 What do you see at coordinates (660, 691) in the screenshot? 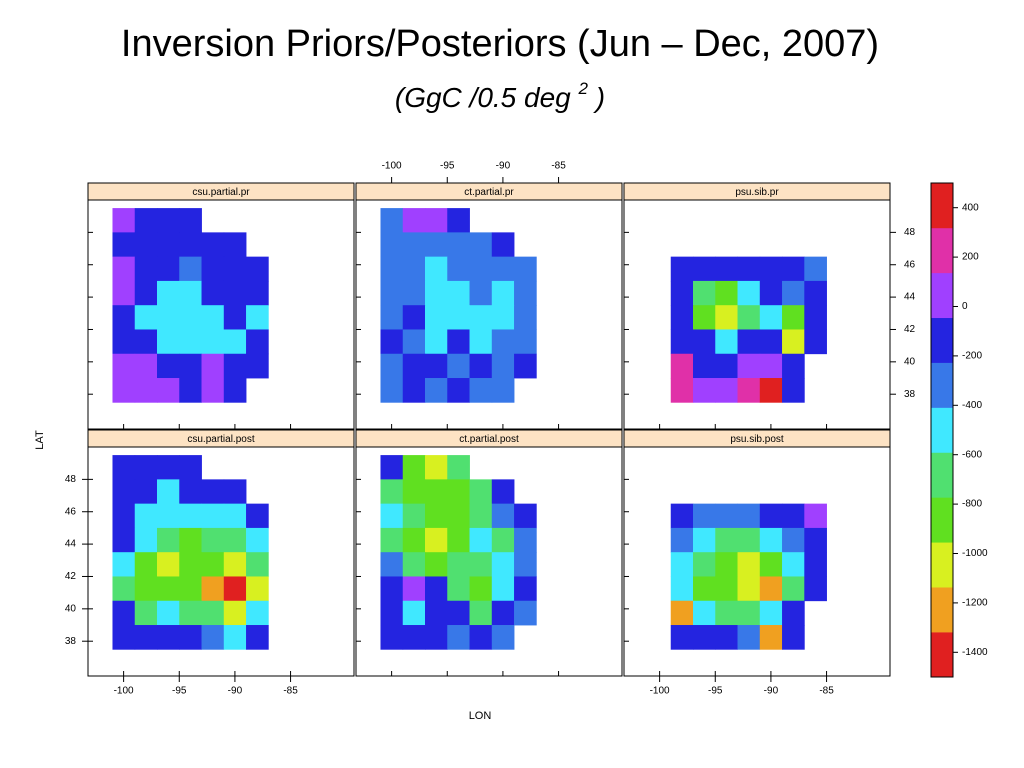
I see `x-tick-label: -100` at bounding box center [660, 691].